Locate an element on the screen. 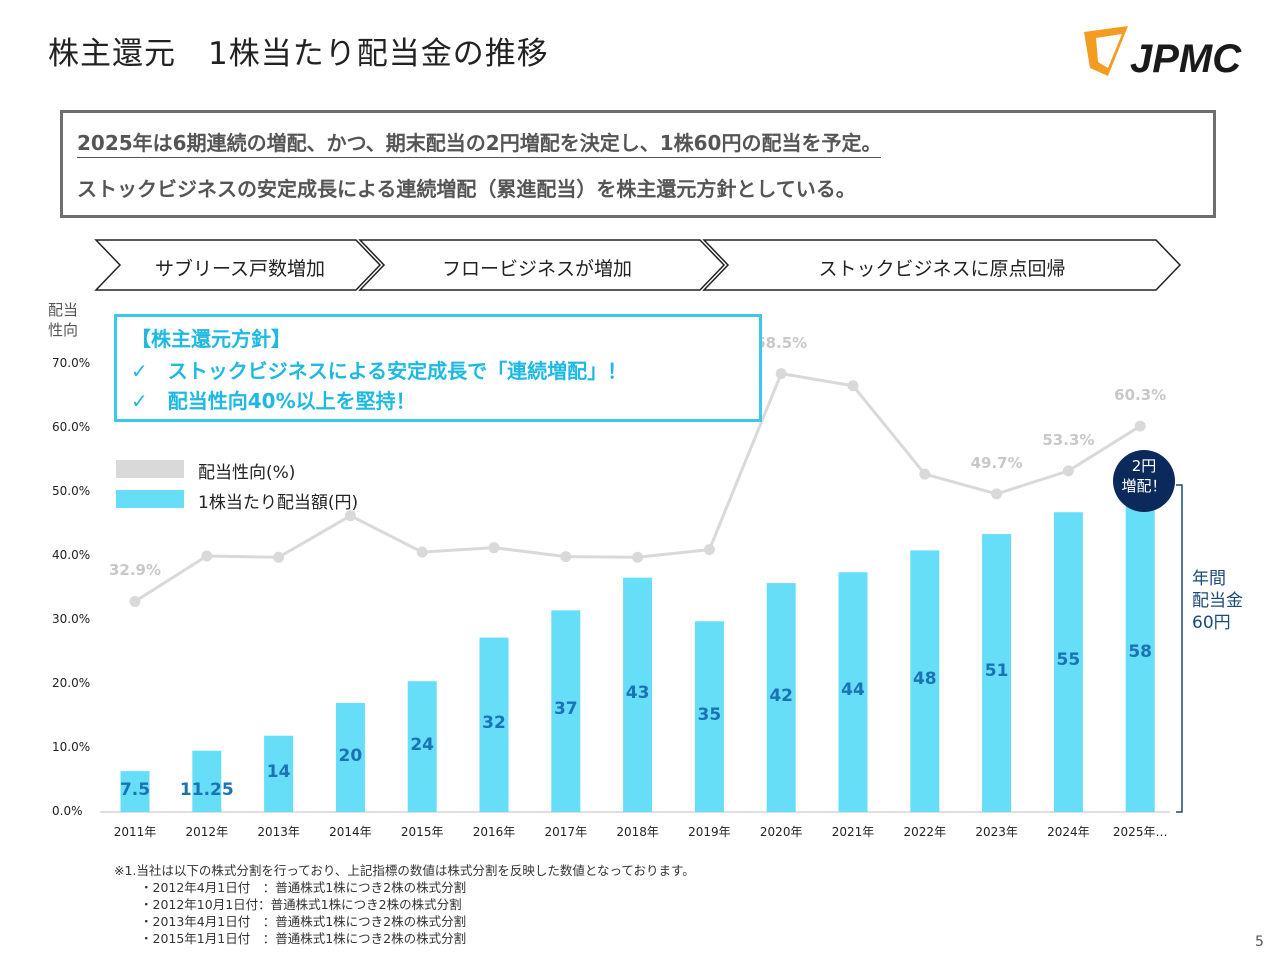  legend-ratio-swatch is located at coordinates (150, 469).